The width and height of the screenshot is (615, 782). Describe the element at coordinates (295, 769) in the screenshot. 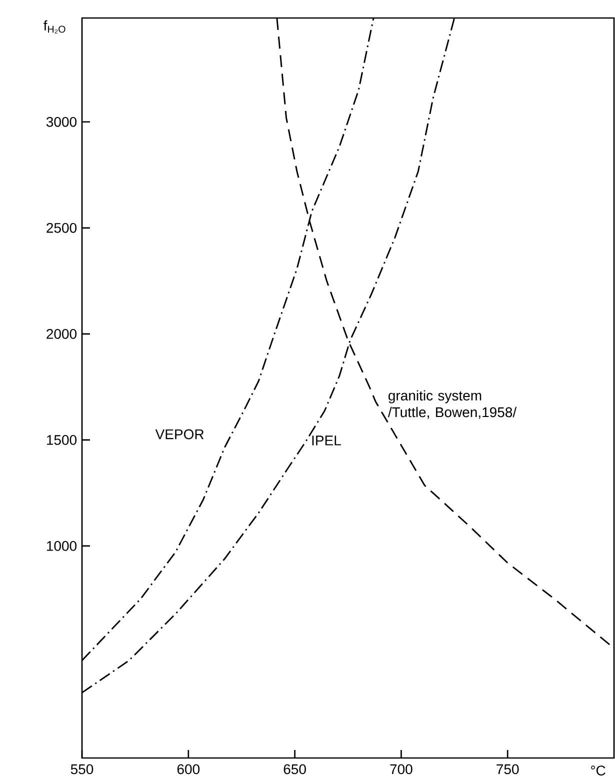

I see `x-tick-label: 650` at that location.